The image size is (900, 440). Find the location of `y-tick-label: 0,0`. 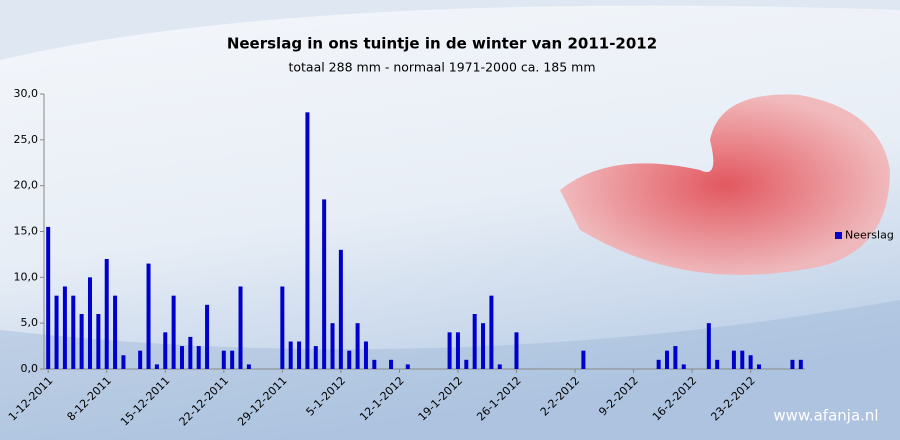

y-tick-label: 0,0 is located at coordinates (30, 368).